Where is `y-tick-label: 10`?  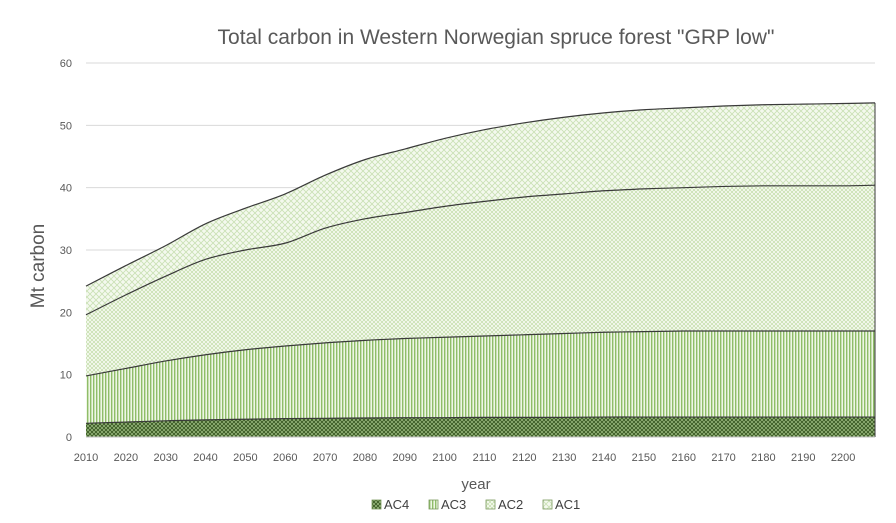
y-tick-label: 10 is located at coordinates (66, 376).